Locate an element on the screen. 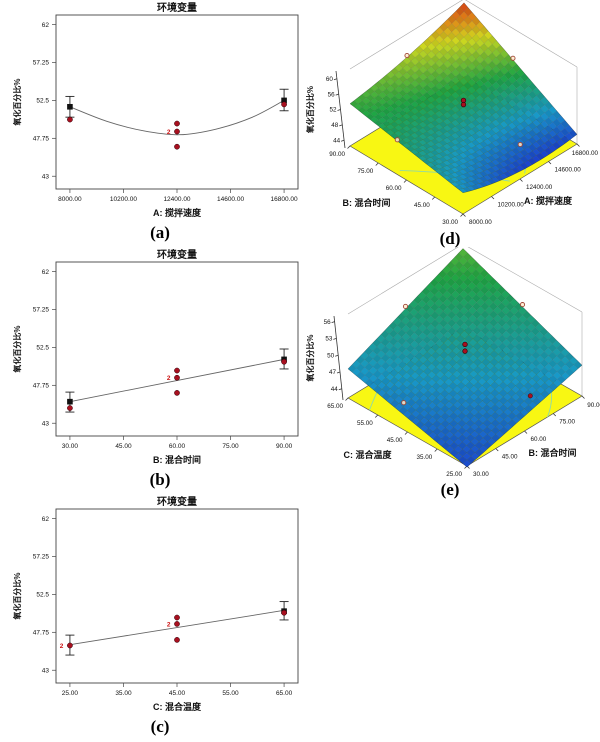 This screenshot has width=600, height=742. svg-text: 53 is located at coordinates (329, 339).